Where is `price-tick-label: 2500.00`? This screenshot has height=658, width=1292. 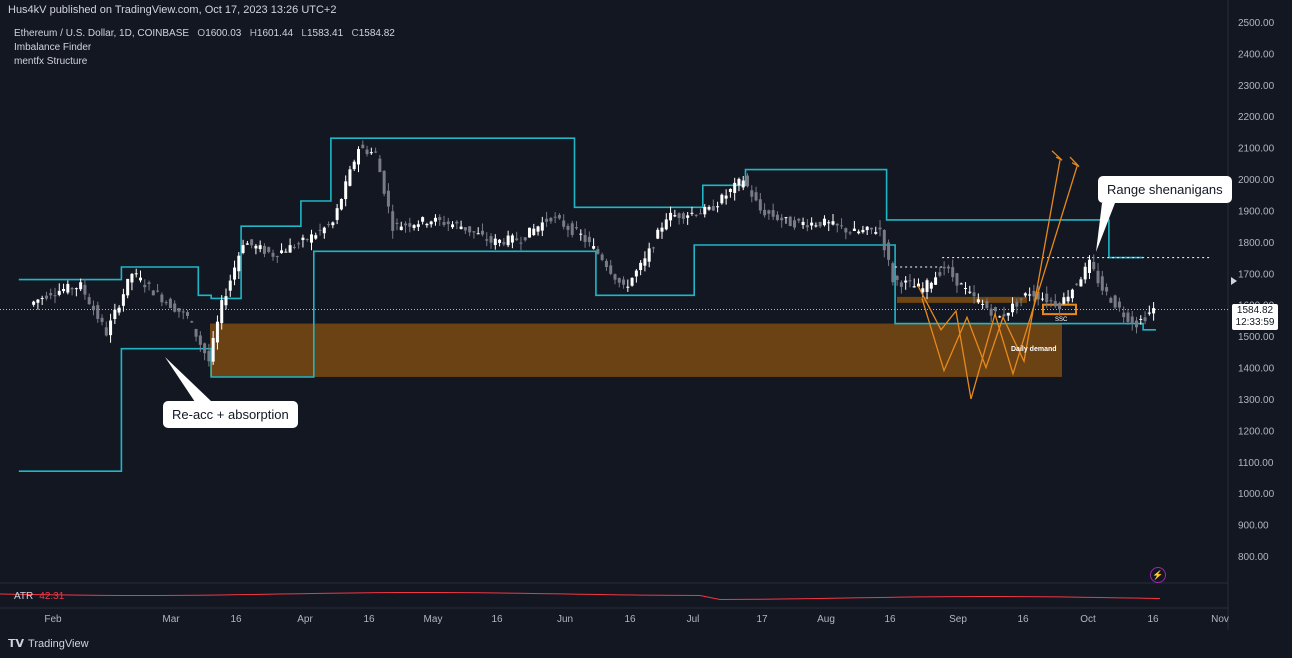 price-tick-label: 2500.00 is located at coordinates (1256, 23).